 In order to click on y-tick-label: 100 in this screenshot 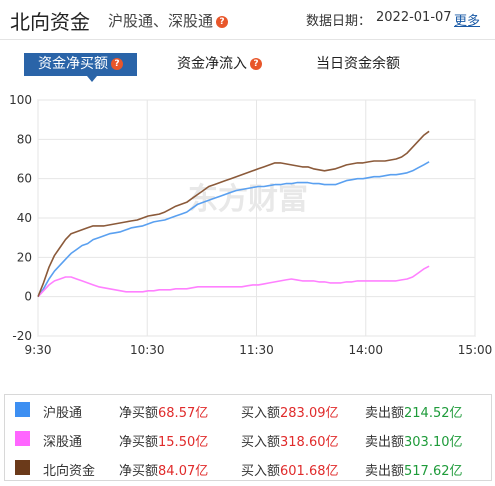, I will do `click(20, 100)`.